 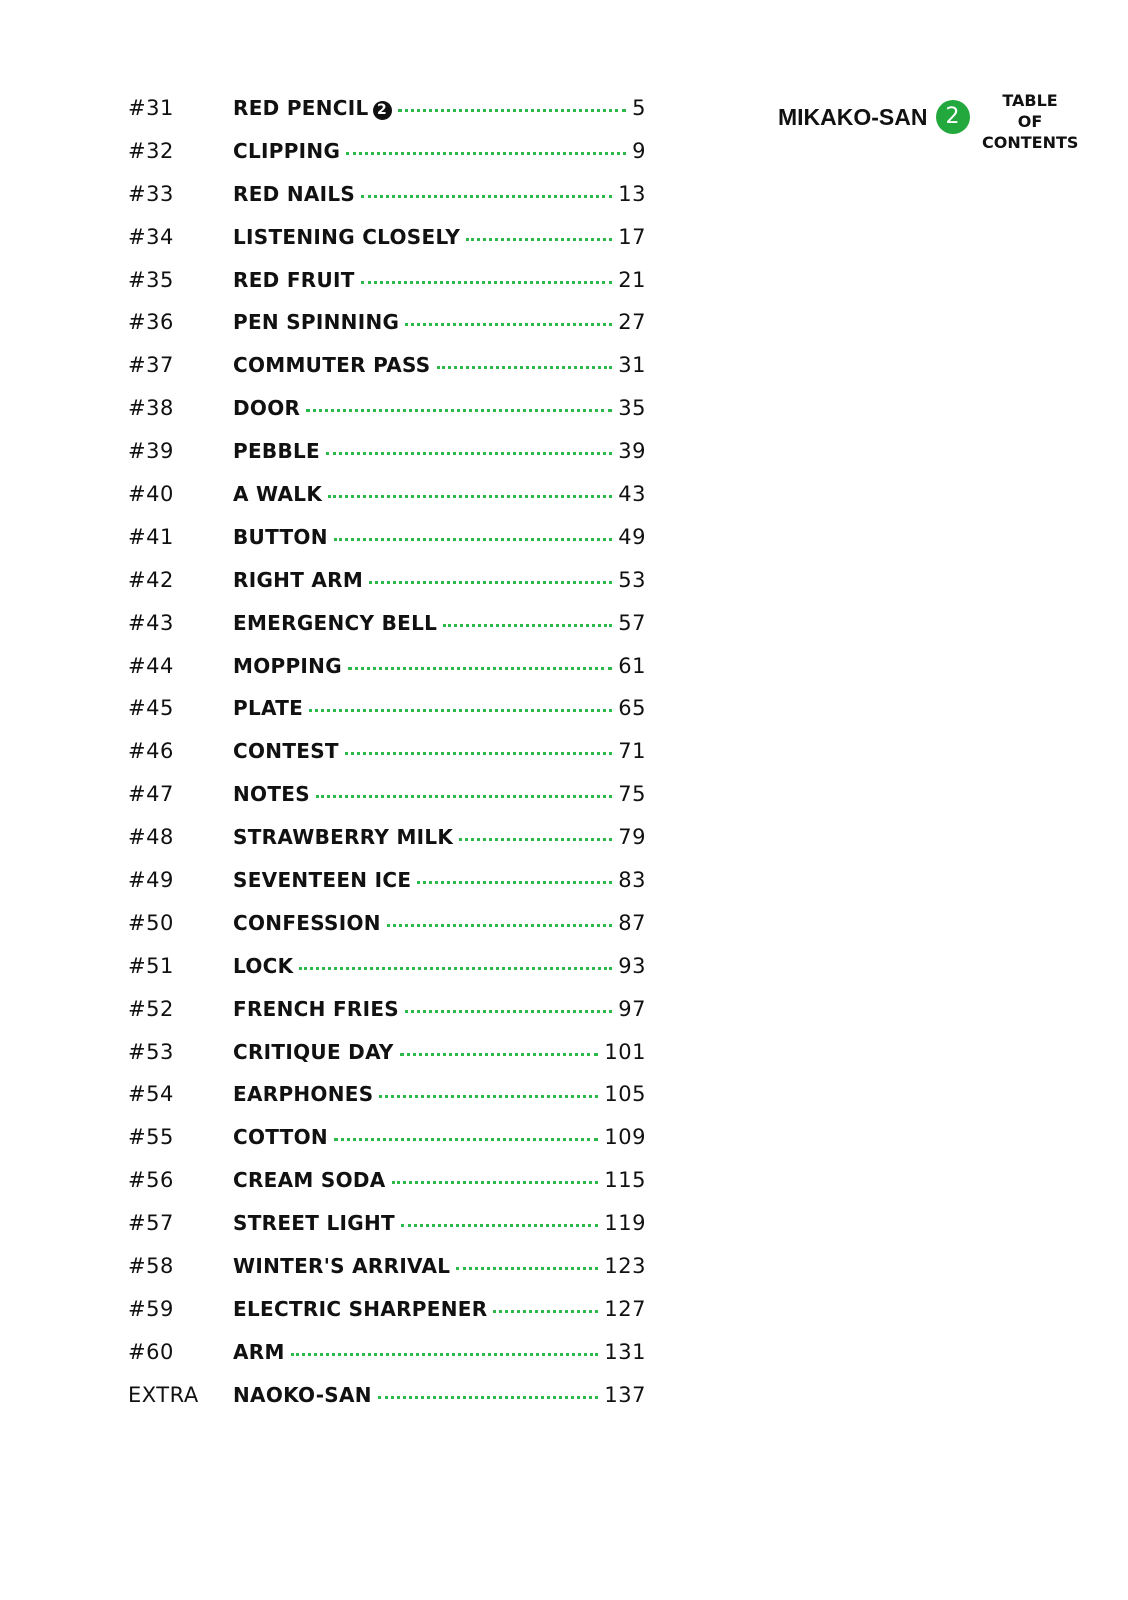 What do you see at coordinates (387, 1103) in the screenshot?
I see `toc-entry: #54 EARPHONES 105` at bounding box center [387, 1103].